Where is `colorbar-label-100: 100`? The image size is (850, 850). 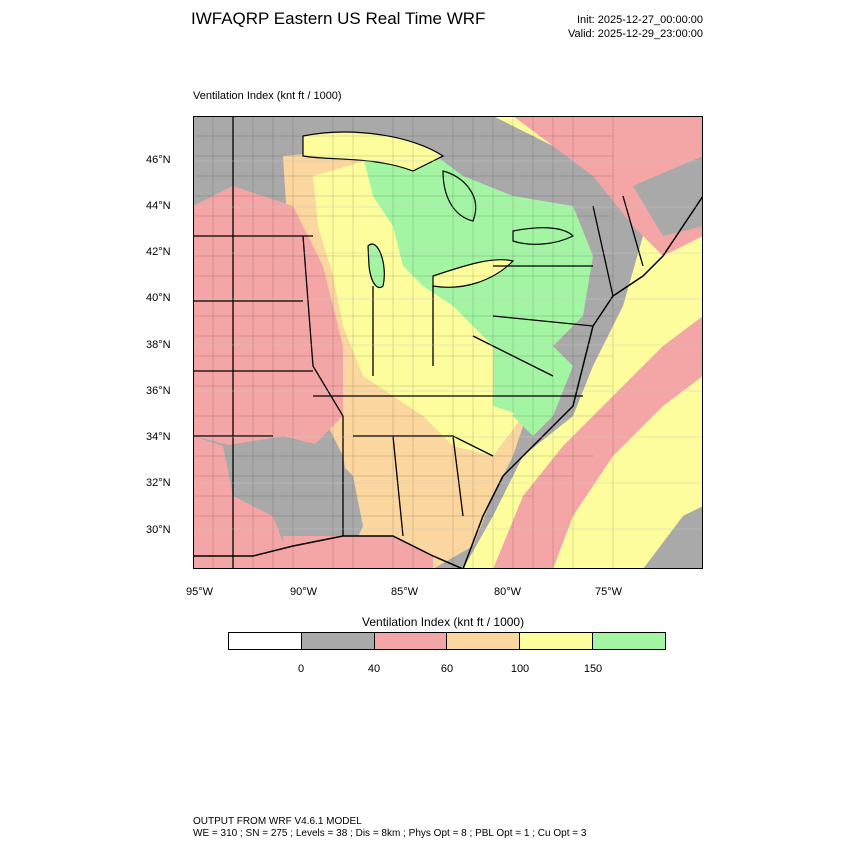 colorbar-label-100: 100 is located at coordinates (520, 669).